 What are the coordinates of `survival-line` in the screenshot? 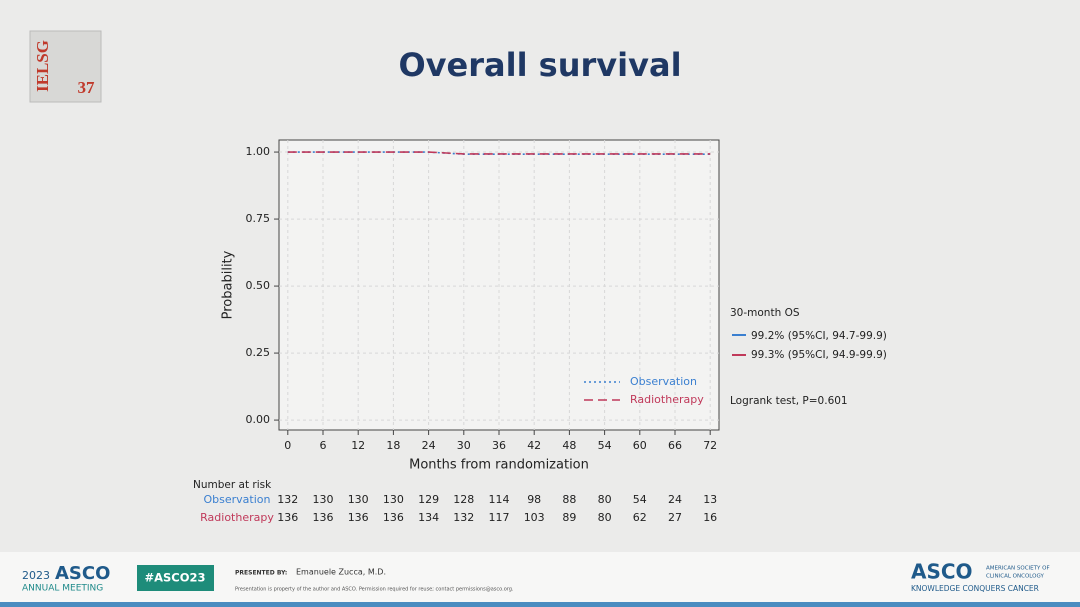 It's located at (499, 153).